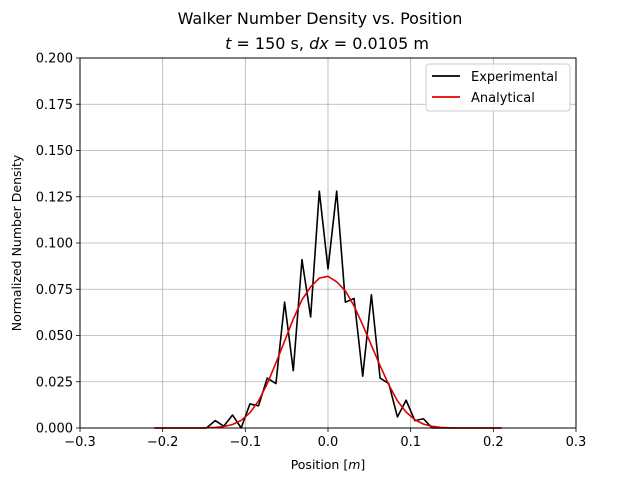  What do you see at coordinates (576, 442) in the screenshot?
I see `x-tick-label: 0.3` at bounding box center [576, 442].